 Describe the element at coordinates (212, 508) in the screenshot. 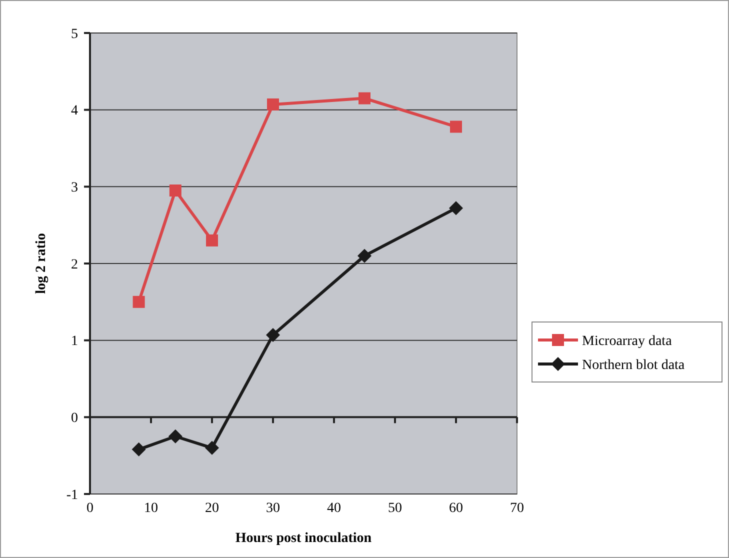

I see `x-tick-label: 20` at that location.